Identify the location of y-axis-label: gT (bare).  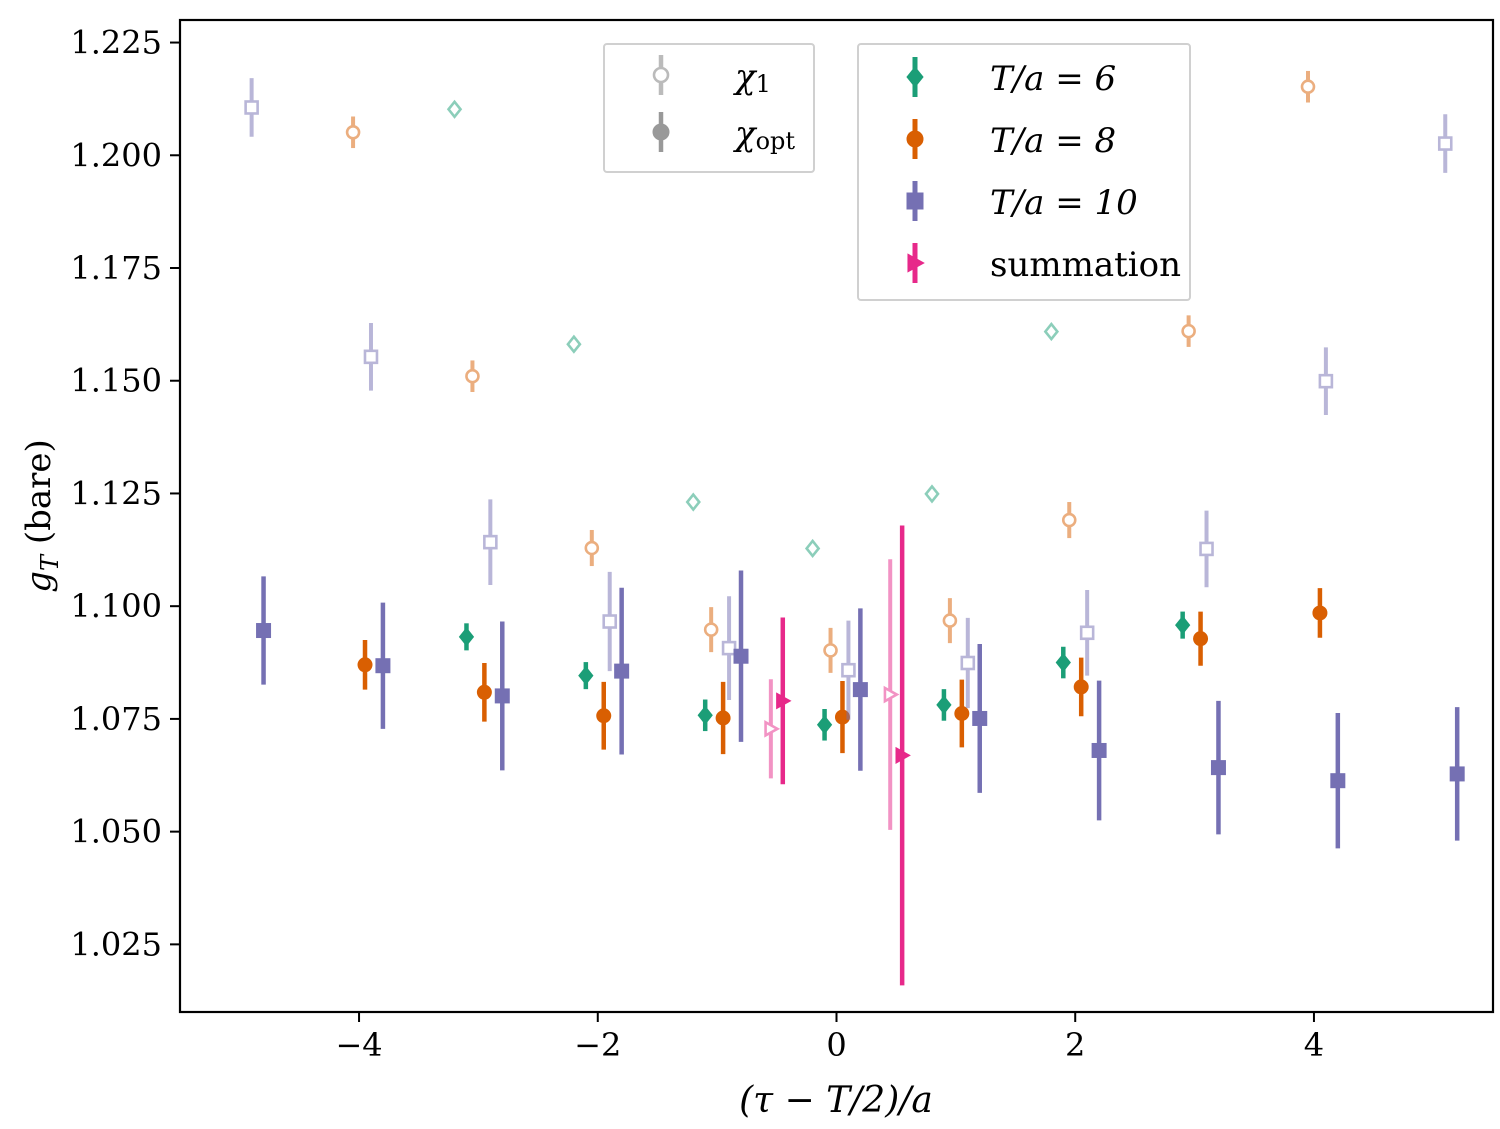
(41, 516).